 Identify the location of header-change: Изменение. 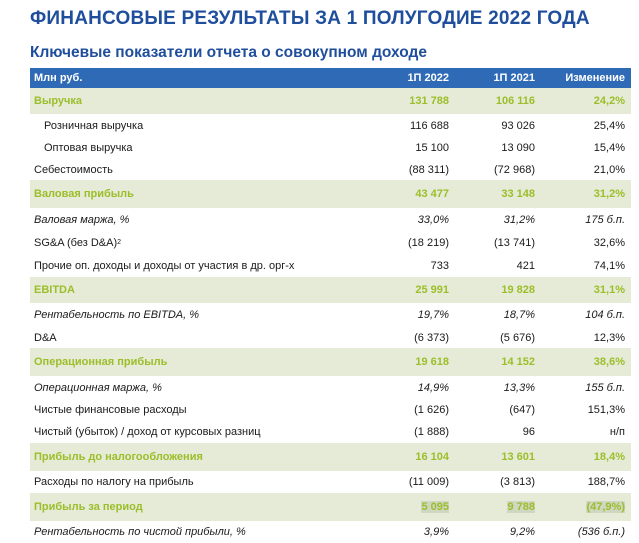
(595, 78).